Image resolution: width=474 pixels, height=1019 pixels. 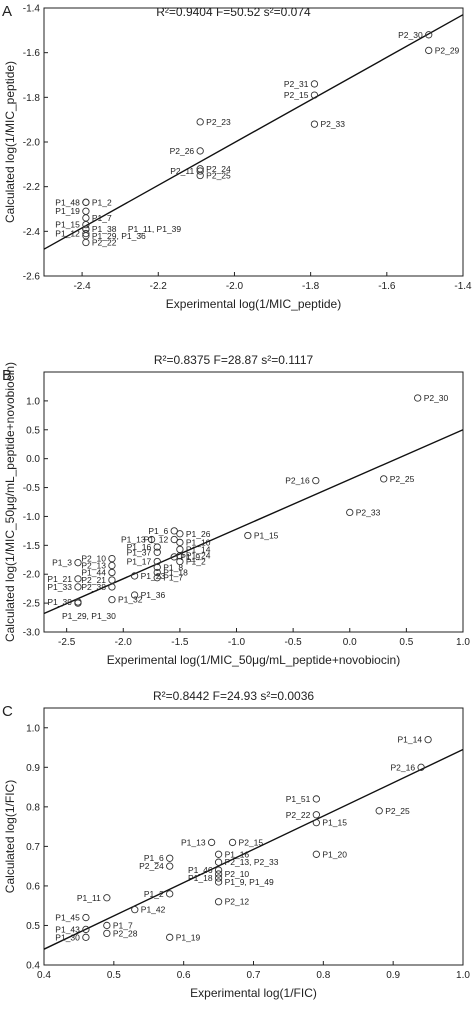 I want to click on panel-letter: C, so click(x=7, y=711).